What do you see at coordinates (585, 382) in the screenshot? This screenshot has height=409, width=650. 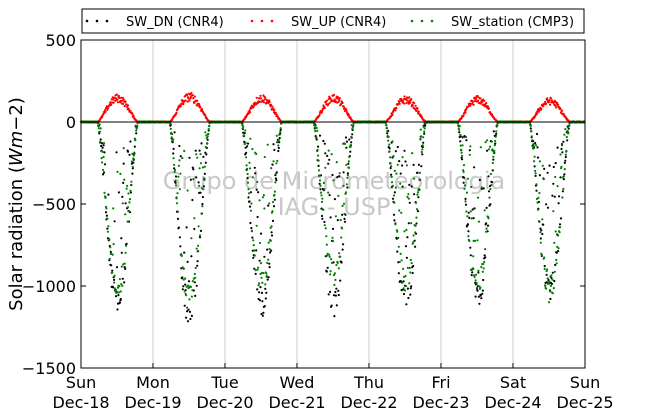 I see `x-tick-label-day: Sun` at bounding box center [585, 382].